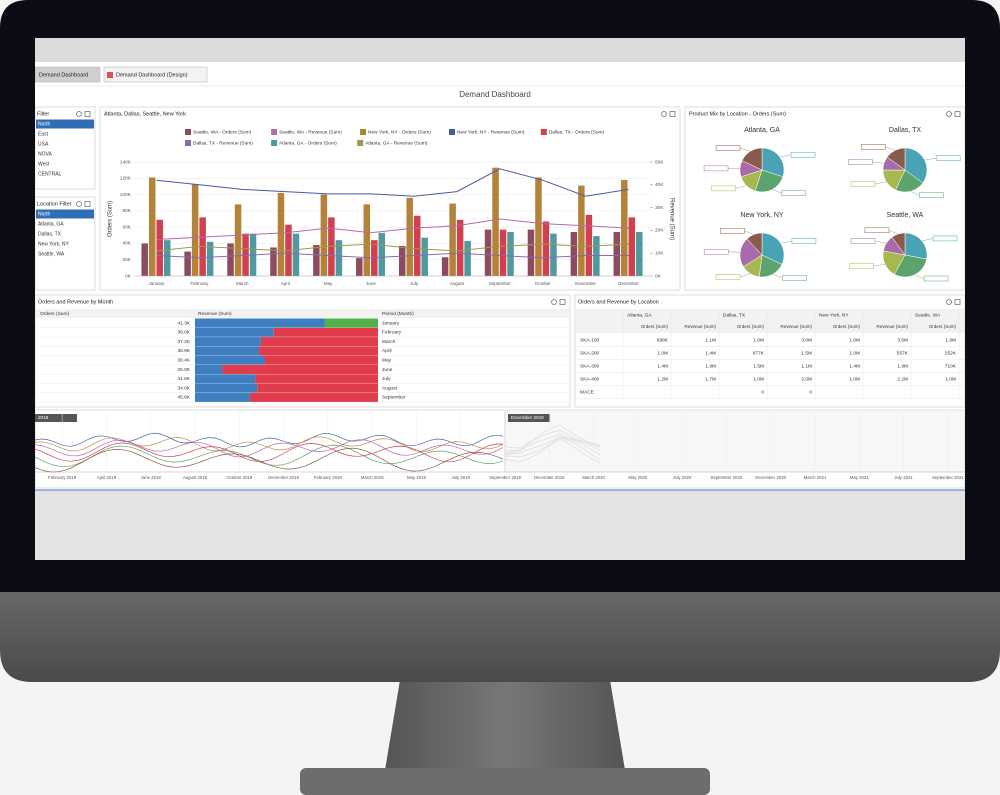 This screenshot has height=795, width=1000. What do you see at coordinates (51, 224) in the screenshot?
I see `filter-item: Atlanta, GA` at bounding box center [51, 224].